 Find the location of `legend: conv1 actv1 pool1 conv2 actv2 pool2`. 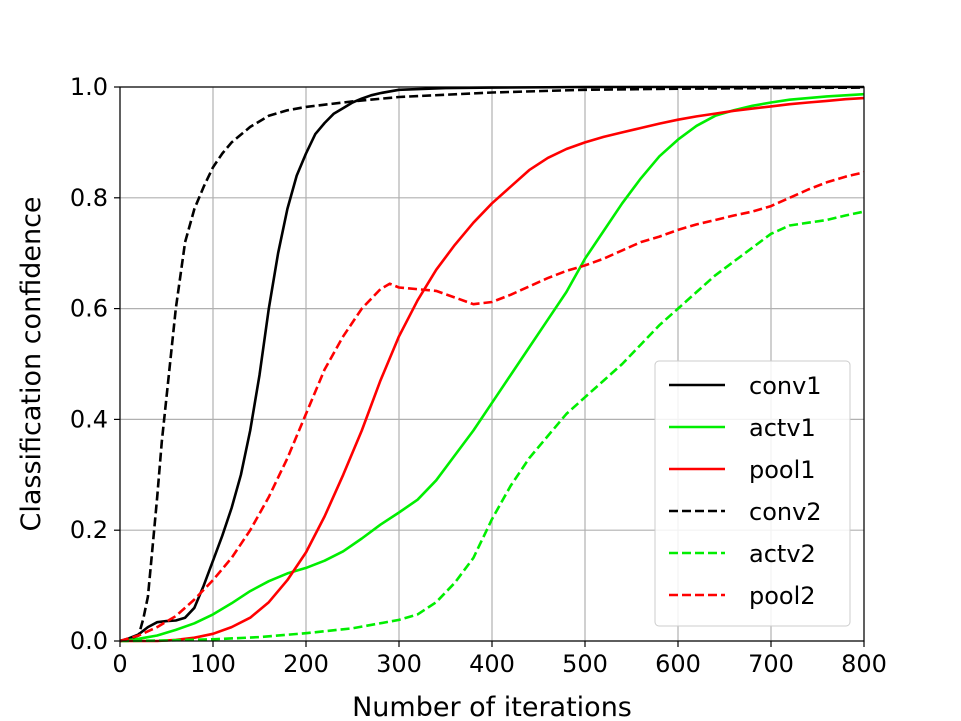

legend: conv1 actv1 pool1 conv2 actv2 pool2 is located at coordinates (752, 493).